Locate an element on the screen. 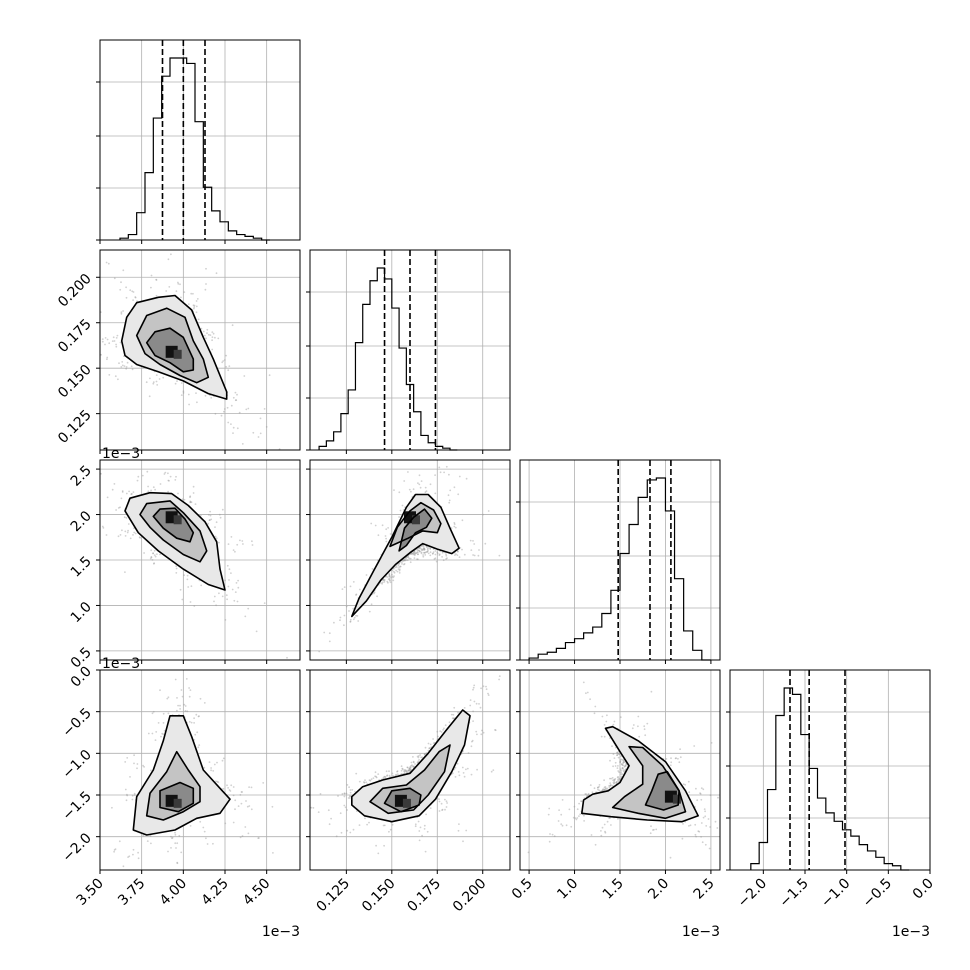  density-peak is located at coordinates (410, 517).